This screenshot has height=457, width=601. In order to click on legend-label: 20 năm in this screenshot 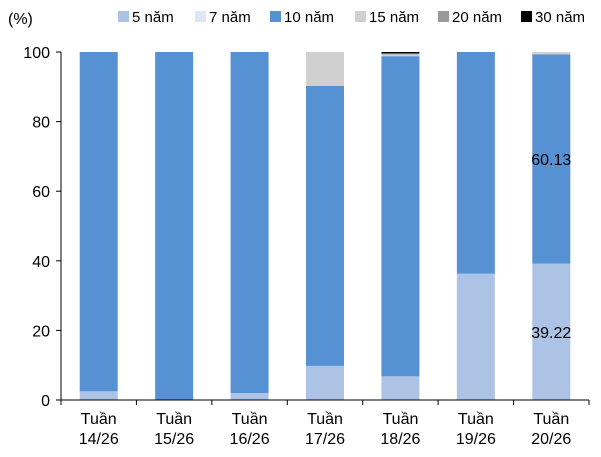, I will do `click(477, 17)`.